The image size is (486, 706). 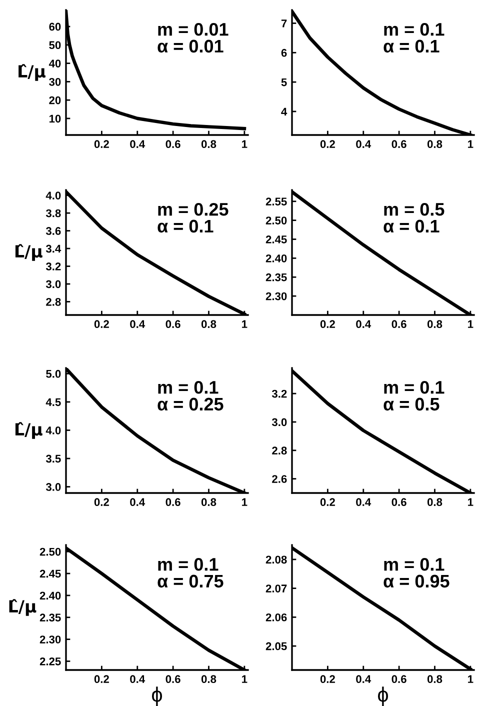 I want to click on y-tick-label: 60, so click(x=55, y=26).